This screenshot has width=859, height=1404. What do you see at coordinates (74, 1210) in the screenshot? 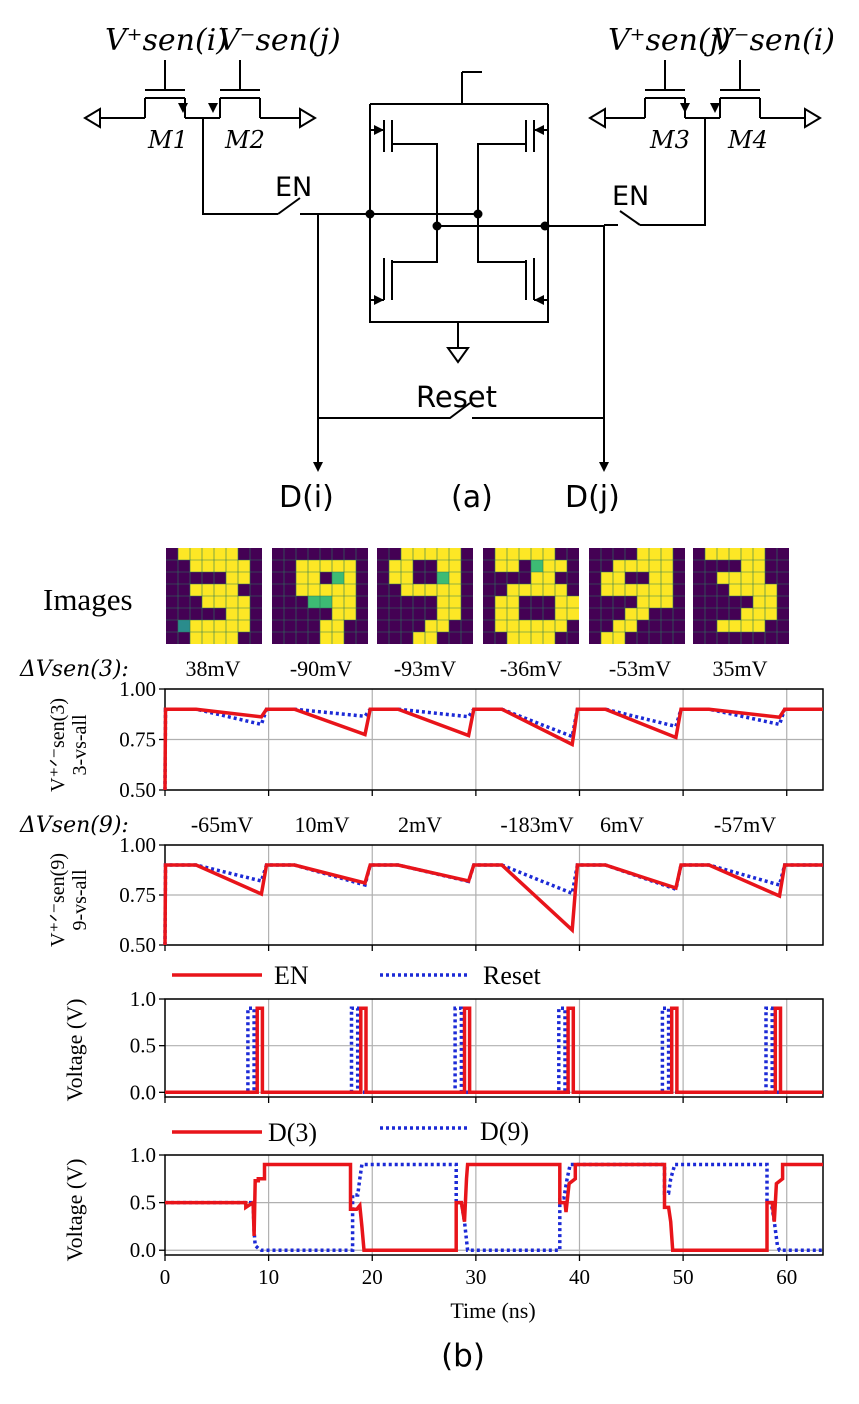
I see `p4-ylabel: Voltage (V)` at bounding box center [74, 1210].